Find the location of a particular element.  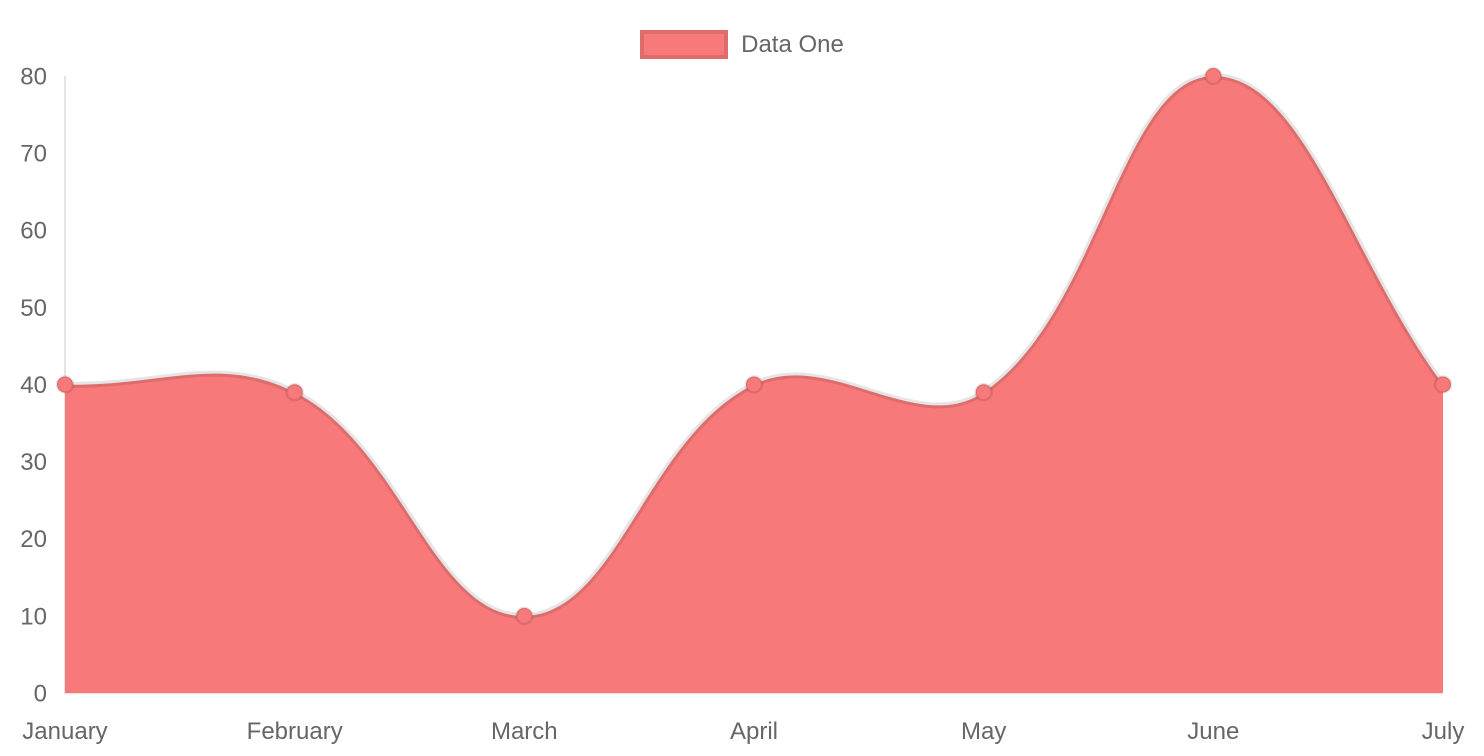

data-point-april is located at coordinates (754, 384).